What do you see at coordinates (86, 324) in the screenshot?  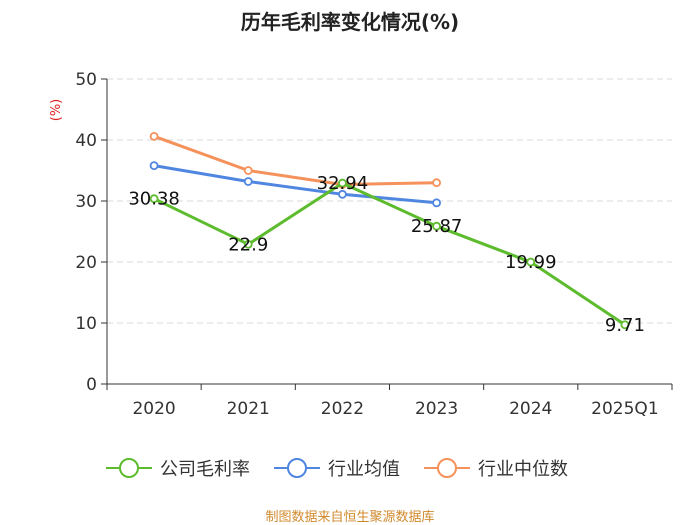 I see `y-tick-label: 10` at bounding box center [86, 324].